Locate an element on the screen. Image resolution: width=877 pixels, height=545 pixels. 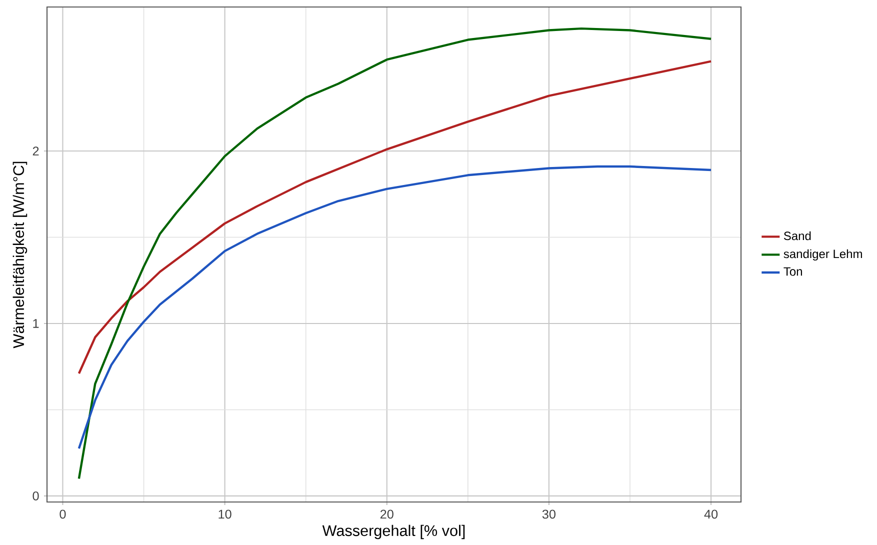
legend-label: sandiger Lehm is located at coordinates (823, 255).